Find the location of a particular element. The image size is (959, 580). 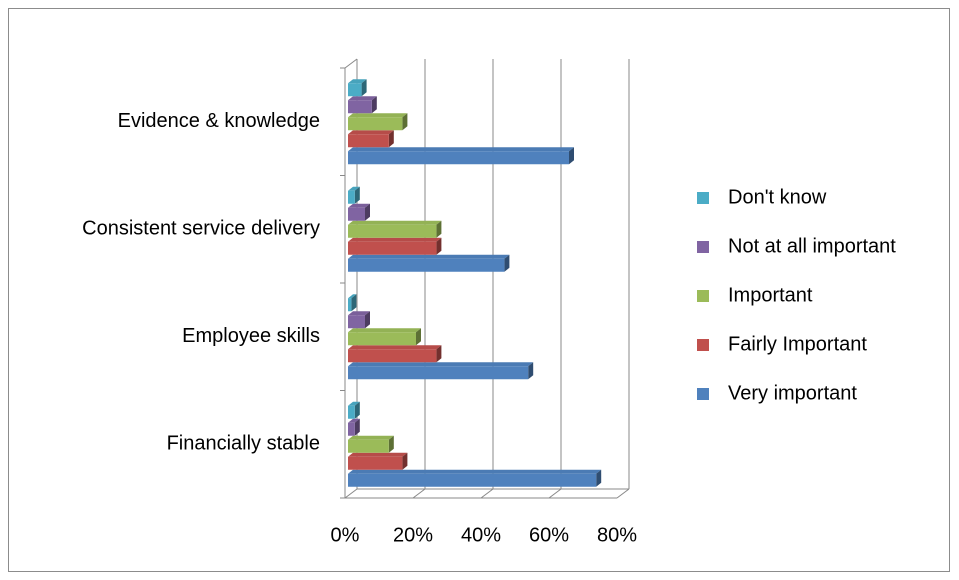

legend-label: Very important is located at coordinates (792, 393).